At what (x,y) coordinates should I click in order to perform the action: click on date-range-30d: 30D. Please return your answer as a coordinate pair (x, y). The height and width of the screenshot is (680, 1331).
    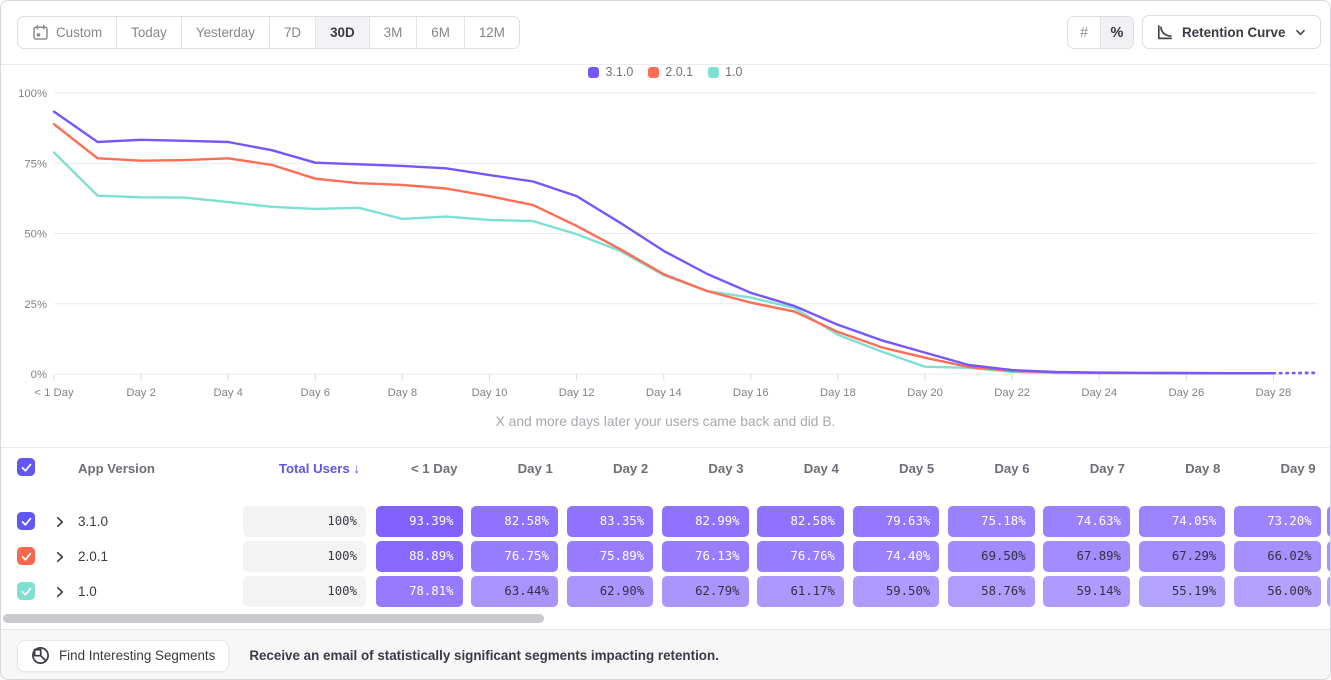
    Looking at the image, I should click on (343, 32).